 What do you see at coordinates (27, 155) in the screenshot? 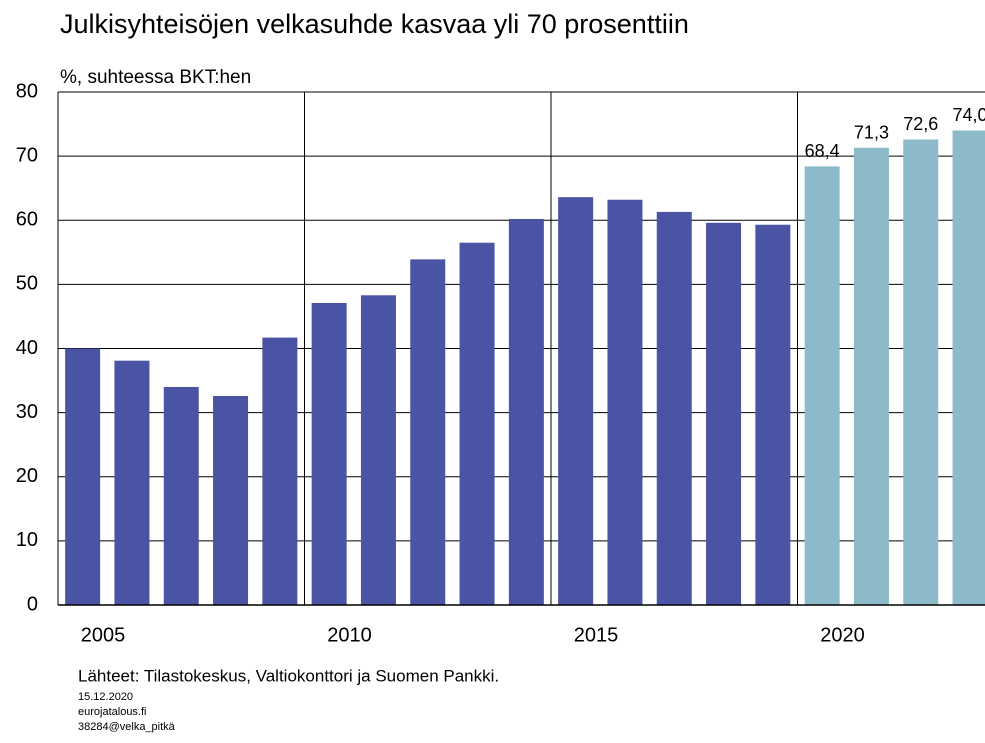
I see `y-tick-label: 70` at bounding box center [27, 155].